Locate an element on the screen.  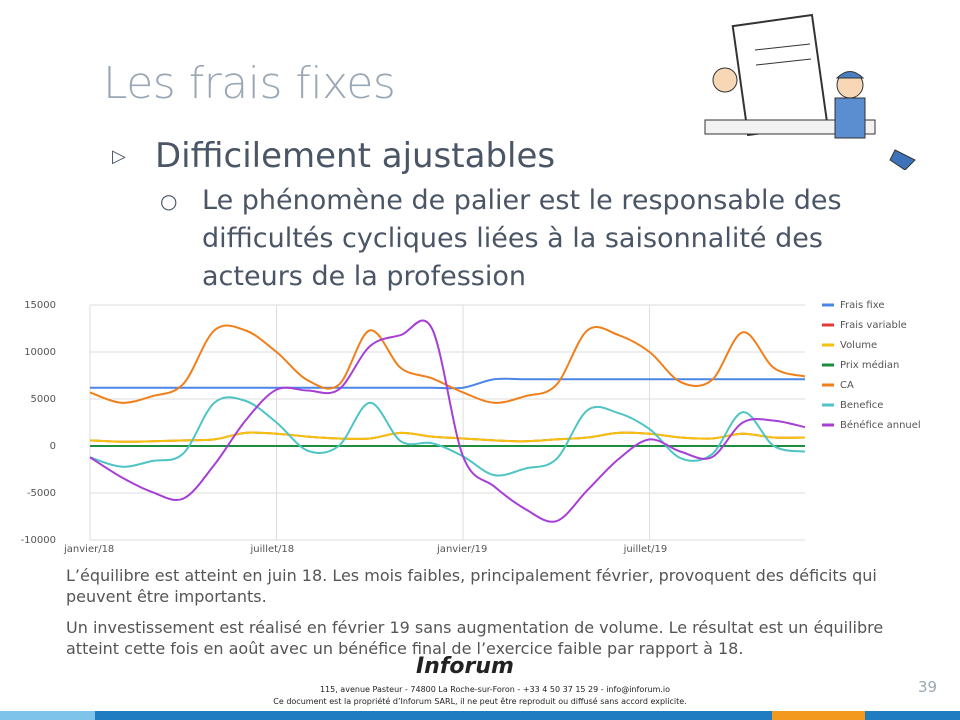
x-tick-label: janvier/19 is located at coordinates (461, 549).